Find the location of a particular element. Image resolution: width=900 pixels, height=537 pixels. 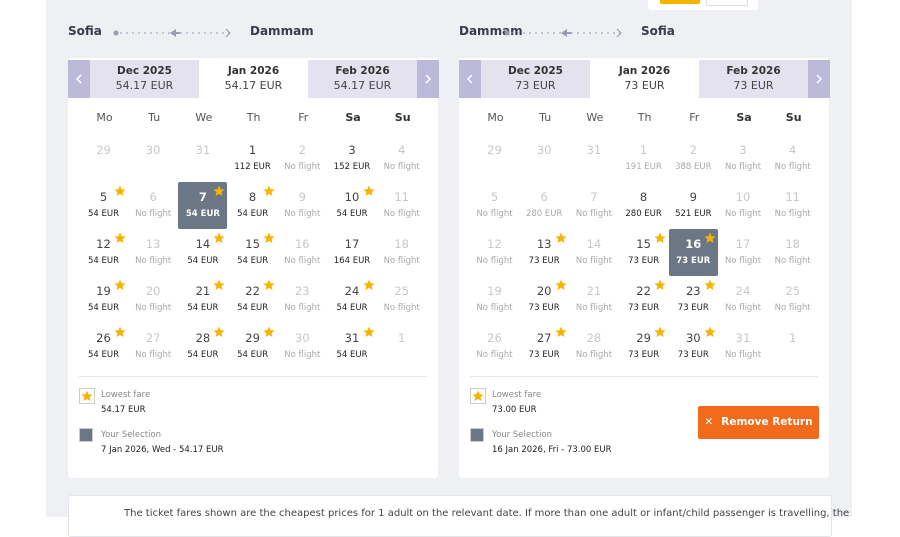

day-cell: 3 152 EUR is located at coordinates (352, 158).